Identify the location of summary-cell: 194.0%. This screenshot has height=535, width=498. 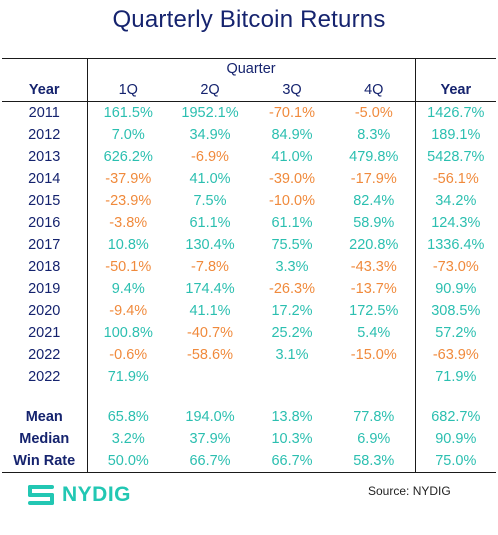
(210, 417).